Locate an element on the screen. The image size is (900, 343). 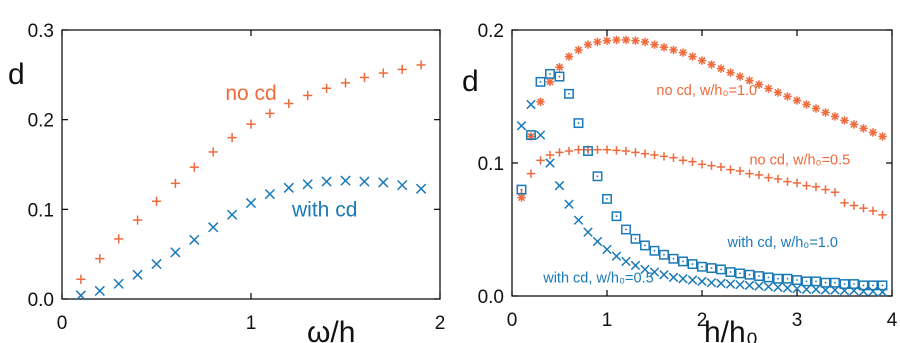
x-tick-label: 0 is located at coordinates (512, 320).